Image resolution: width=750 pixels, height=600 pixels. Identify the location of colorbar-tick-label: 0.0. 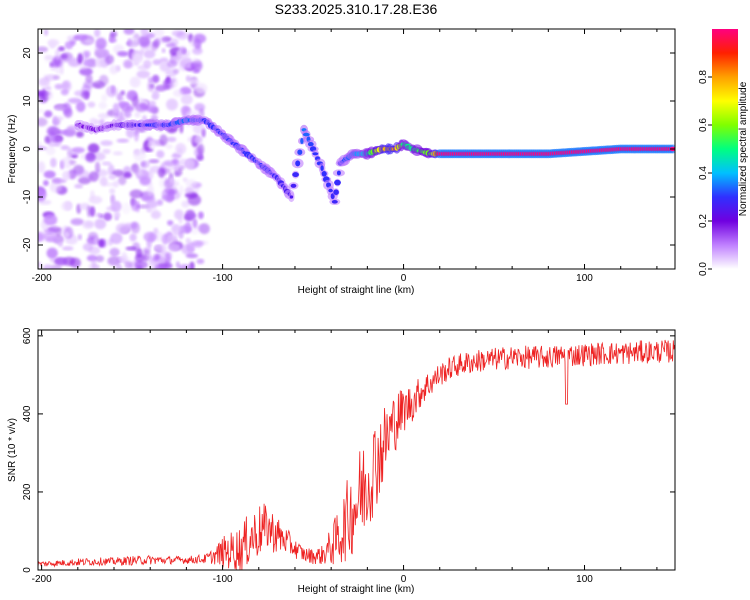
(703, 269).